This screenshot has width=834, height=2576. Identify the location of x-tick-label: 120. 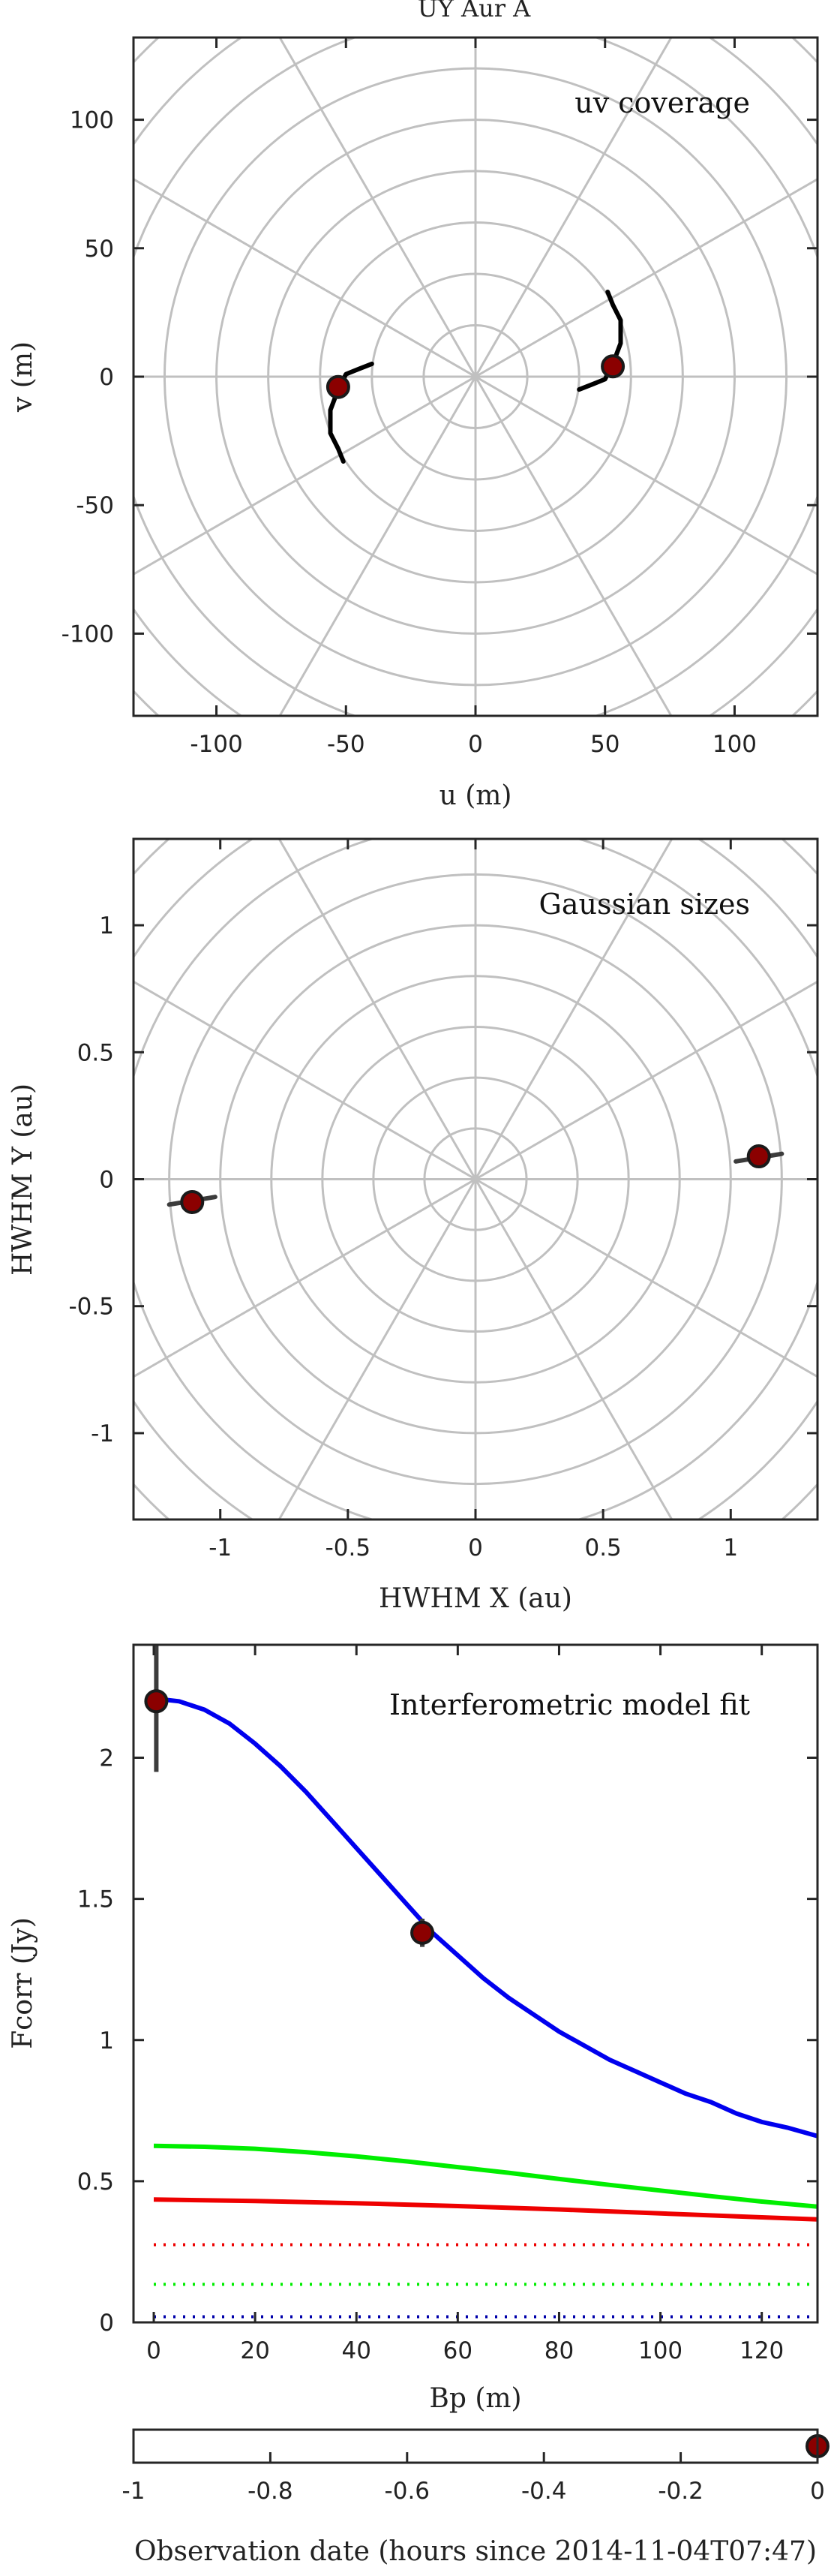
(762, 2350).